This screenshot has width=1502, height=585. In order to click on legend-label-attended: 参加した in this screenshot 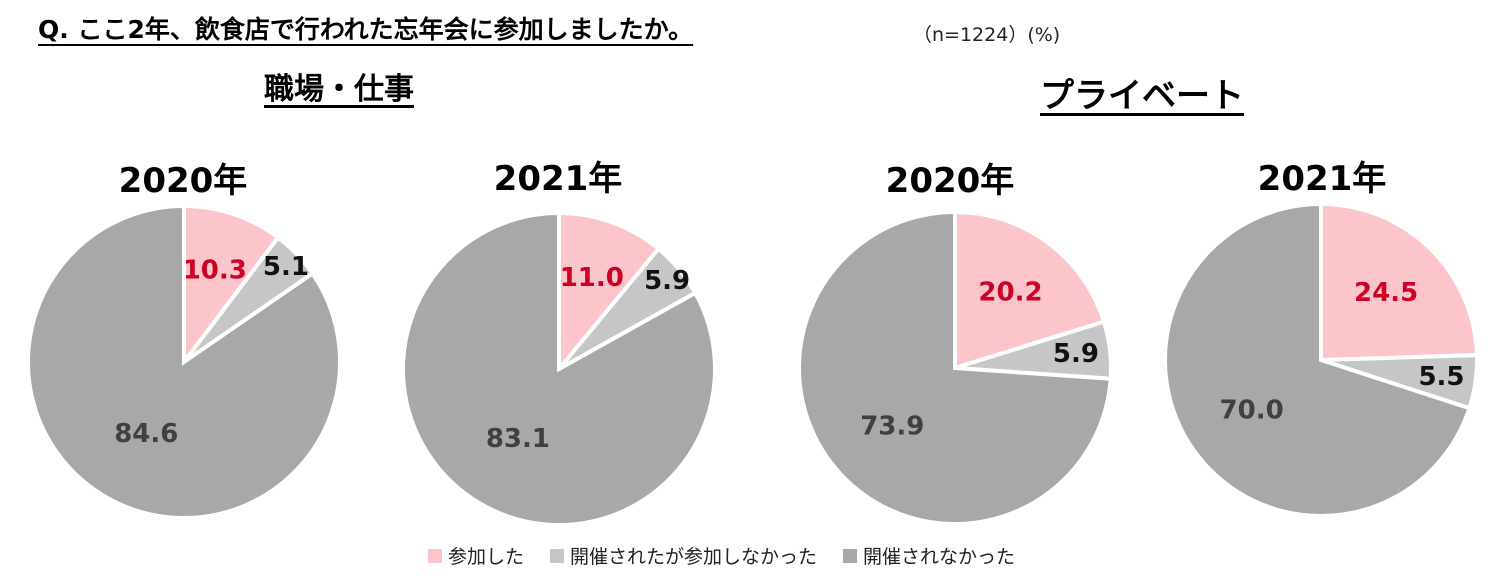, I will do `click(486, 557)`.